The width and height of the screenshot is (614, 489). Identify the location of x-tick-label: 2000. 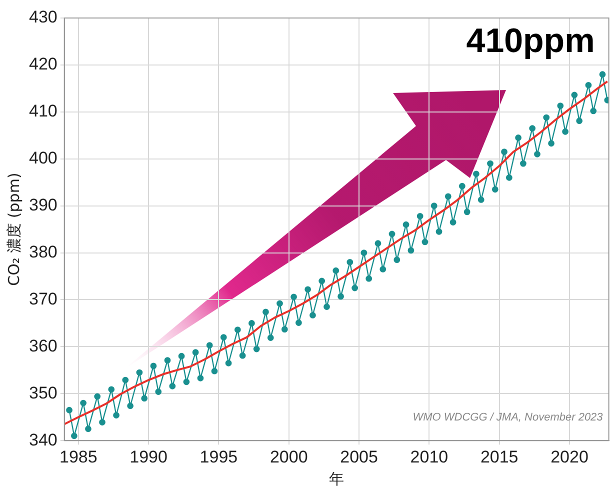
(289, 456).